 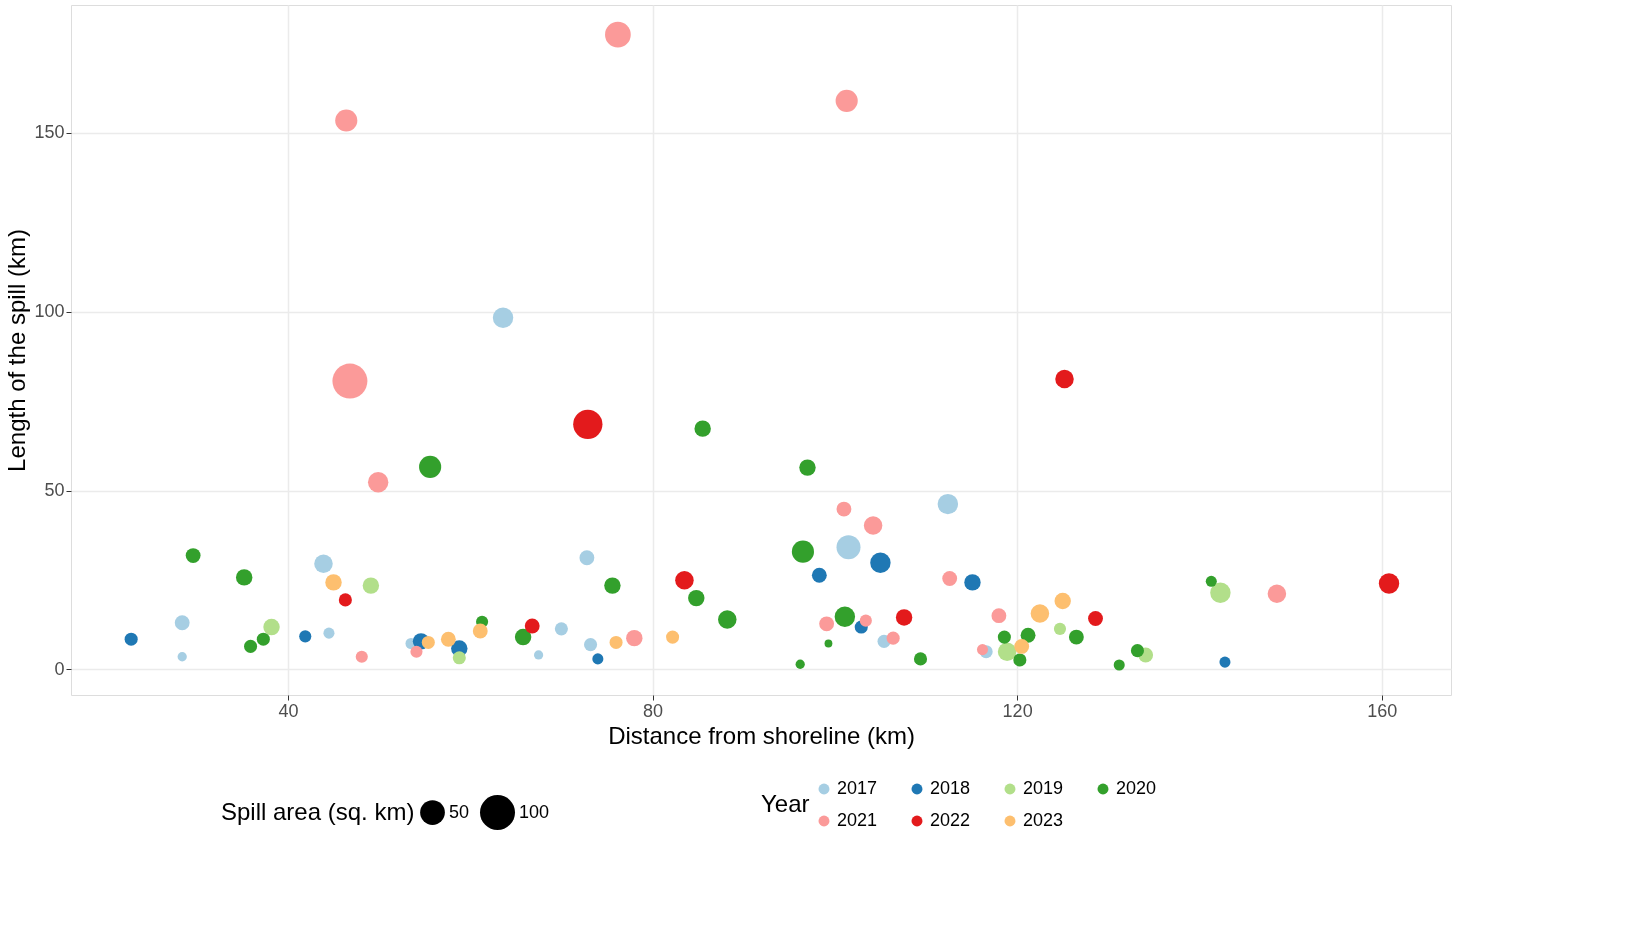 I want to click on y-tick-label: 150, so click(x=49, y=132).